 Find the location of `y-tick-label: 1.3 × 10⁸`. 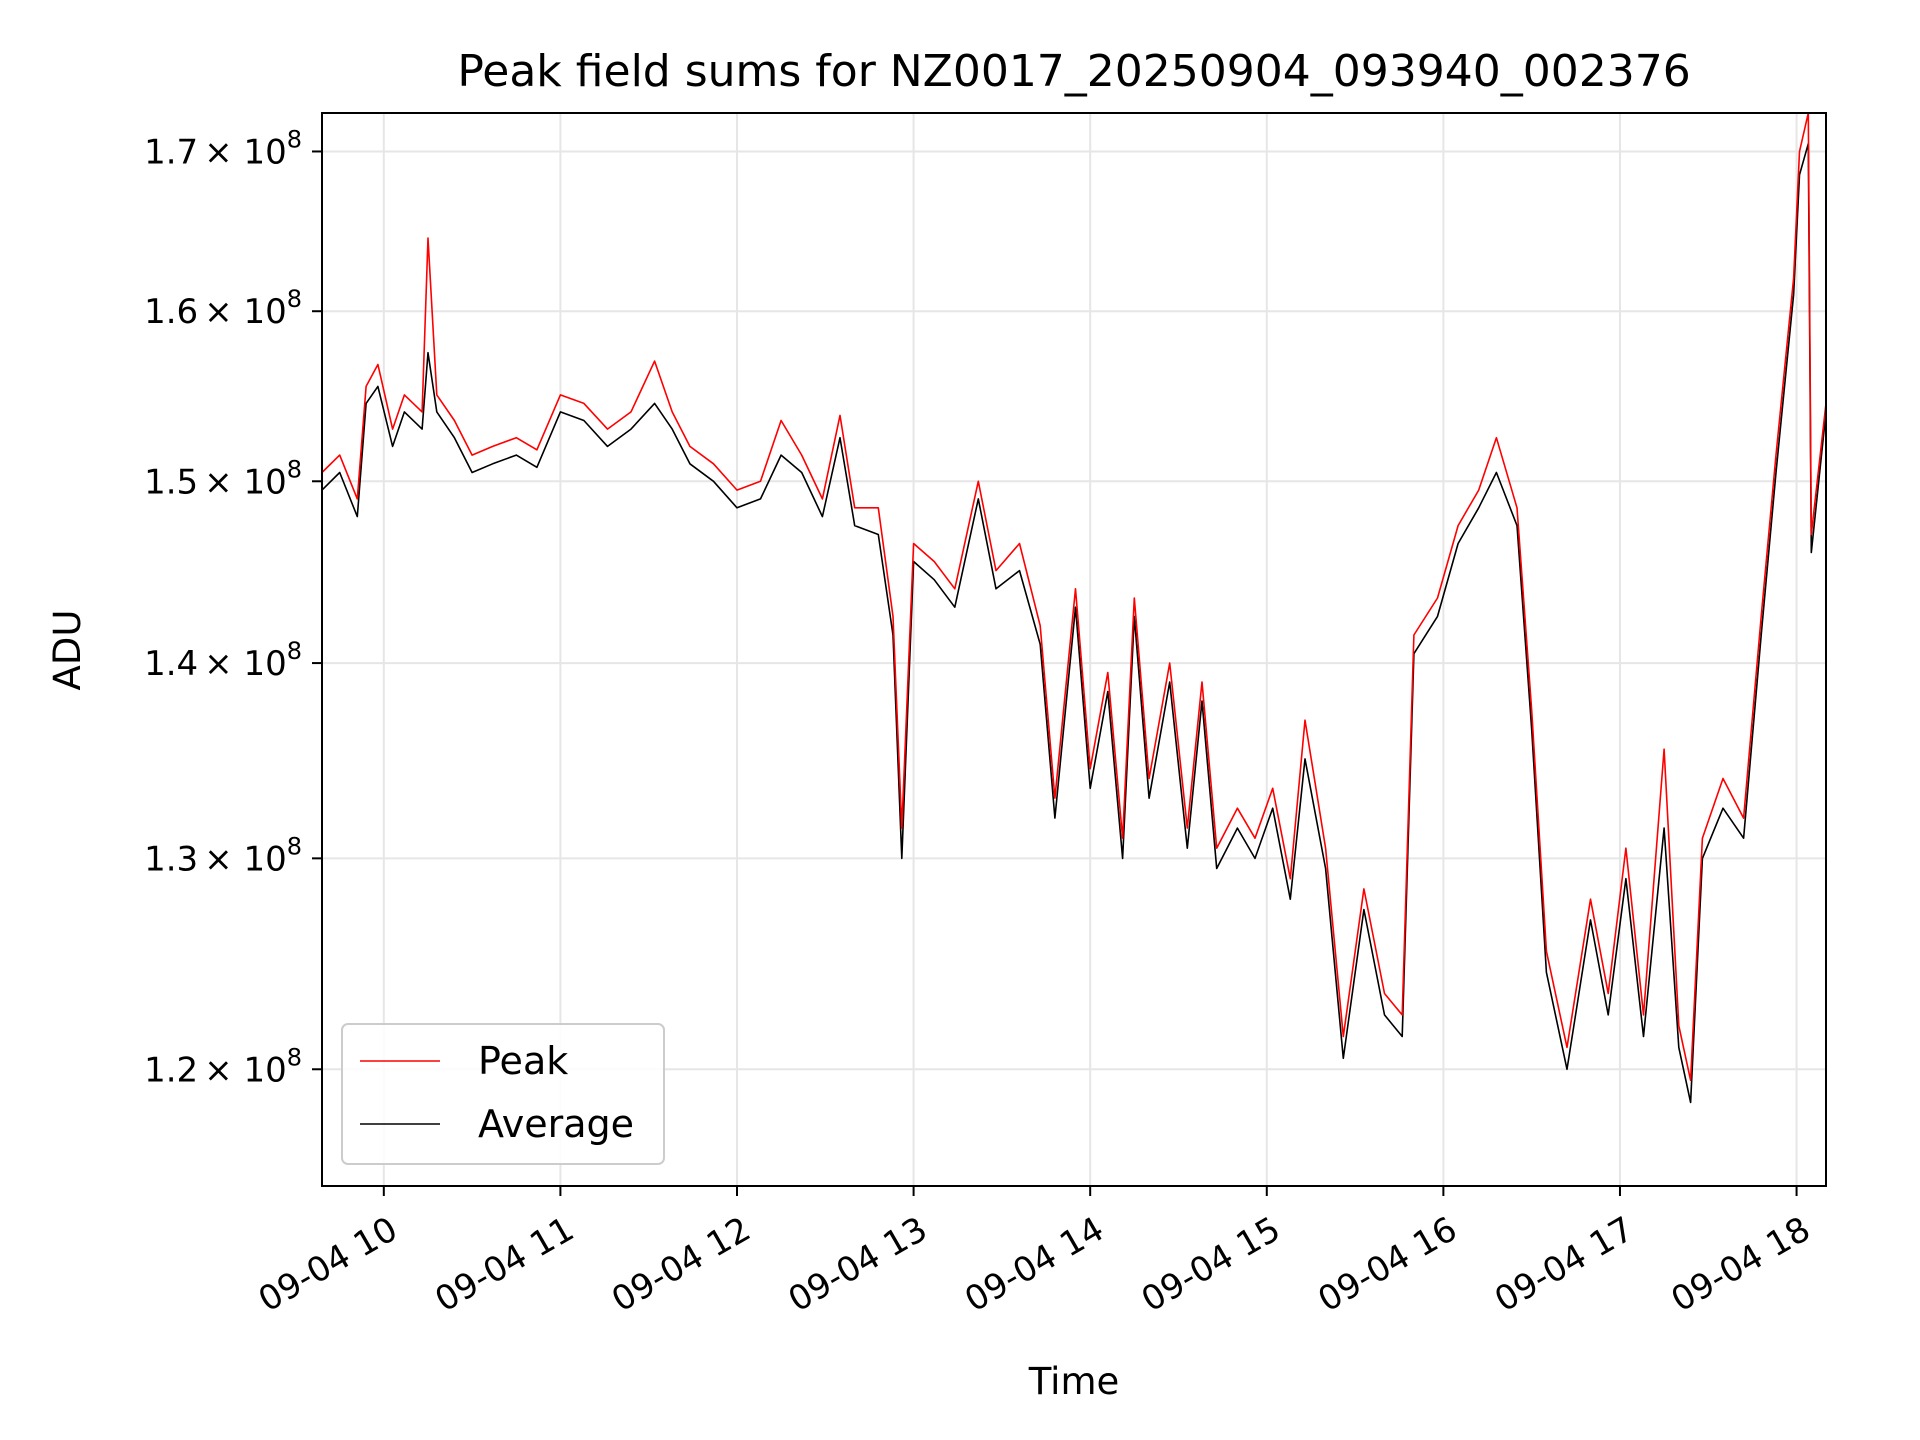

y-tick-label: 1.3 × 10⁸ is located at coordinates (223, 855).